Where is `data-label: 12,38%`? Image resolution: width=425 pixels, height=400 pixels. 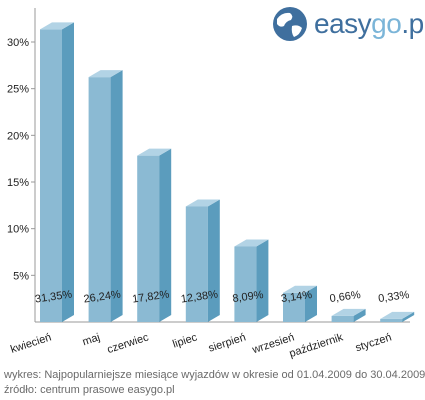 data-label: 12,38% is located at coordinates (199, 296).